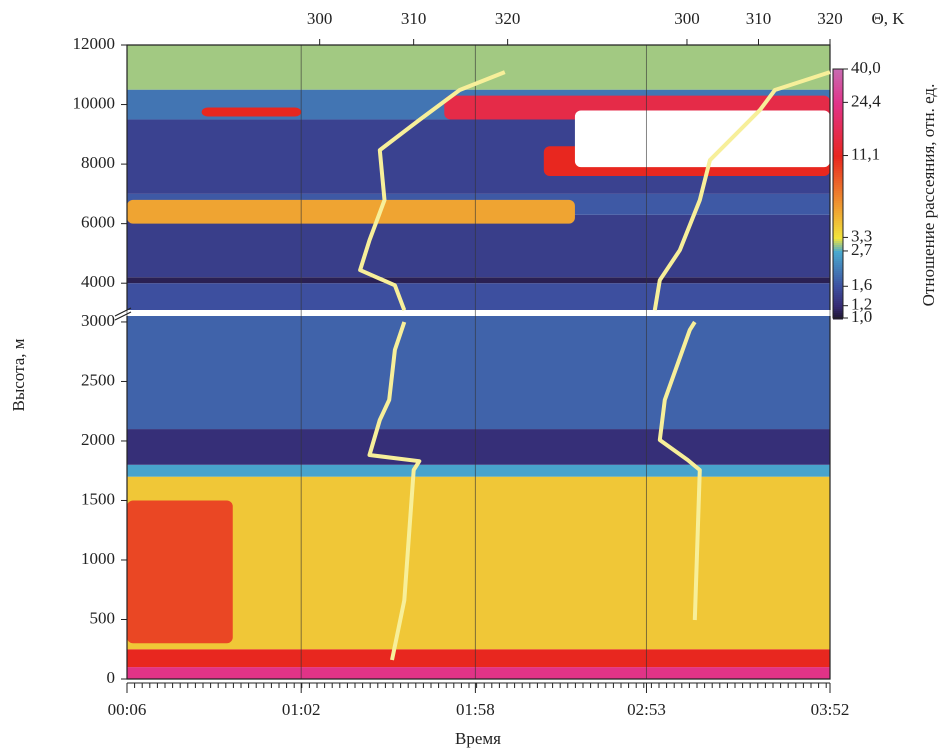 The height and width of the screenshot is (756, 947). I want to click on colorbar-title: Отношение рассеяния, отн. ед., so click(928, 195).